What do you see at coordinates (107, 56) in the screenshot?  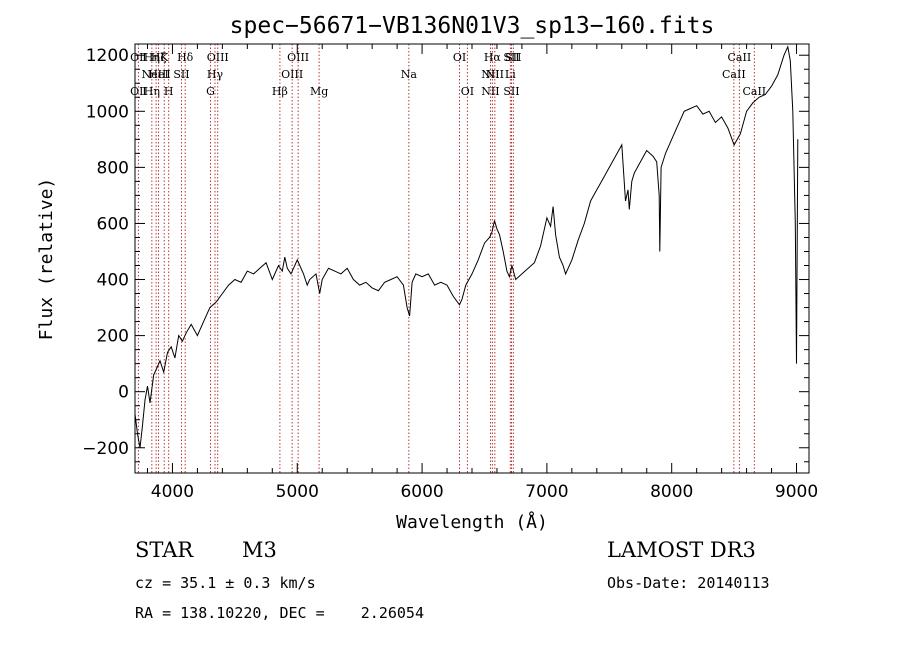 I see `y-tick-label: 1200` at bounding box center [107, 56].